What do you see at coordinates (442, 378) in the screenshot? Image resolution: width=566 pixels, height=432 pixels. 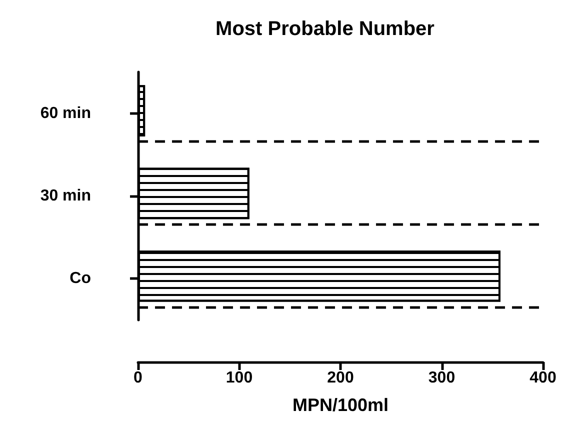 I see `x-tick-label: 300` at bounding box center [442, 378].